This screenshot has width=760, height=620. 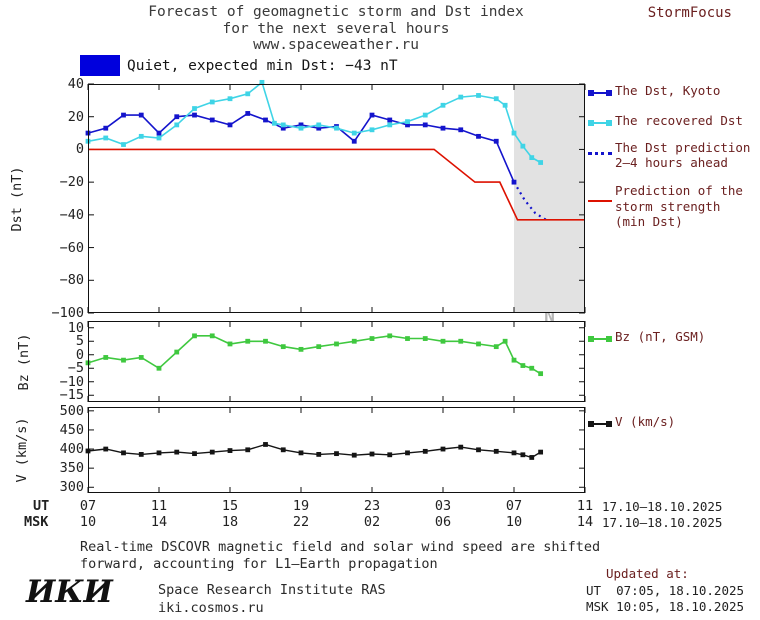 What do you see at coordinates (79, 341) in the screenshot?
I see `y-tick-label: 5` at bounding box center [79, 341].